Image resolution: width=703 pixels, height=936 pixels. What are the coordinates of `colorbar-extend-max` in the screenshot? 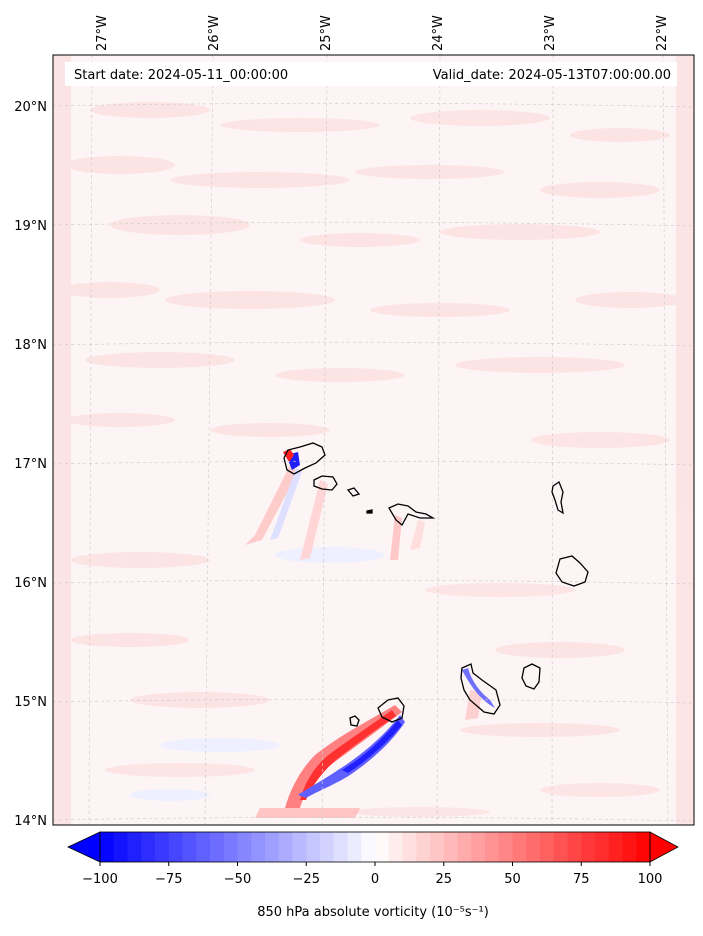 It's located at (664, 847).